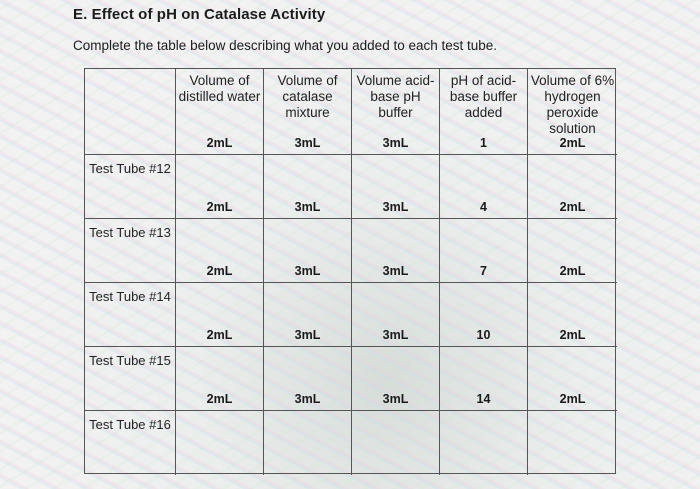  I want to click on table-cell: 10, so click(484, 369).